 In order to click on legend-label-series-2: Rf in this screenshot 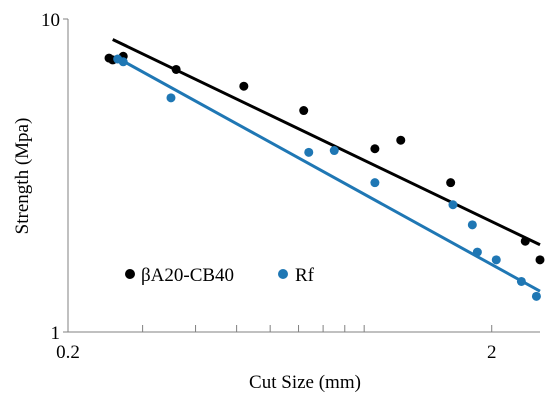, I will do `click(305, 275)`.